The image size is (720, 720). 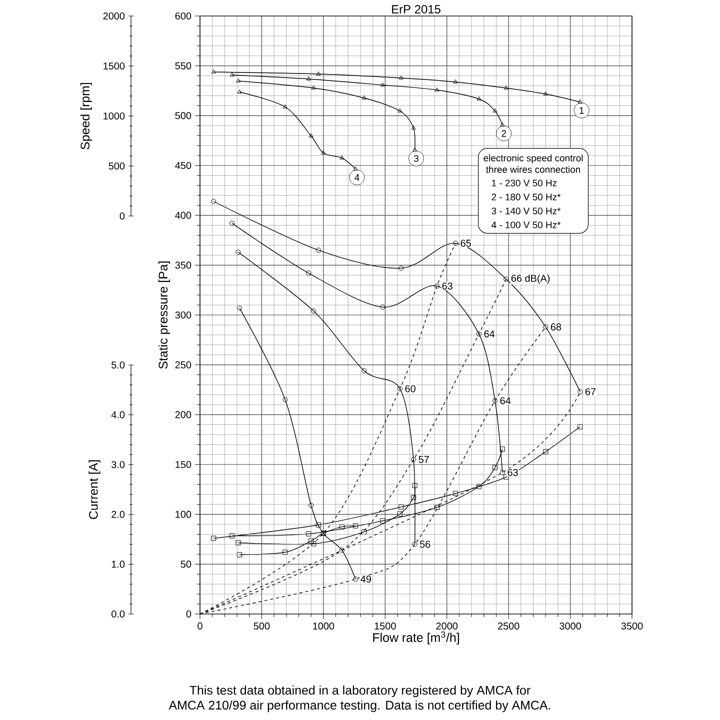 I want to click on y-tick-label: 5.0, so click(x=118, y=365).